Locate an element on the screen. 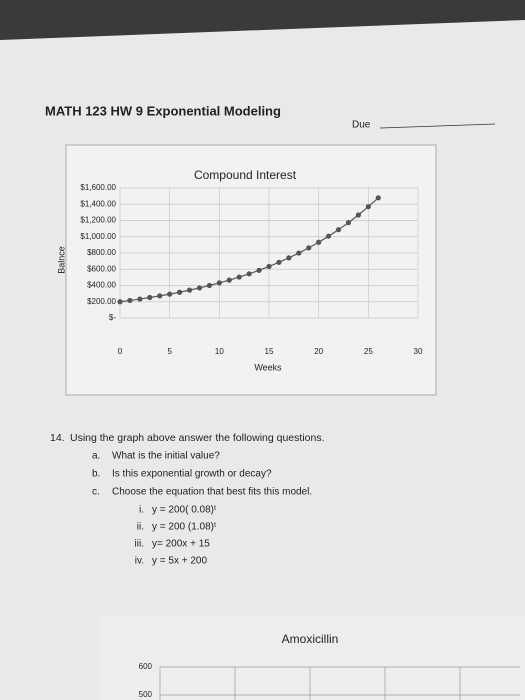 The width and height of the screenshot is (525, 700). item-text: What is the initial value? is located at coordinates (166, 456).